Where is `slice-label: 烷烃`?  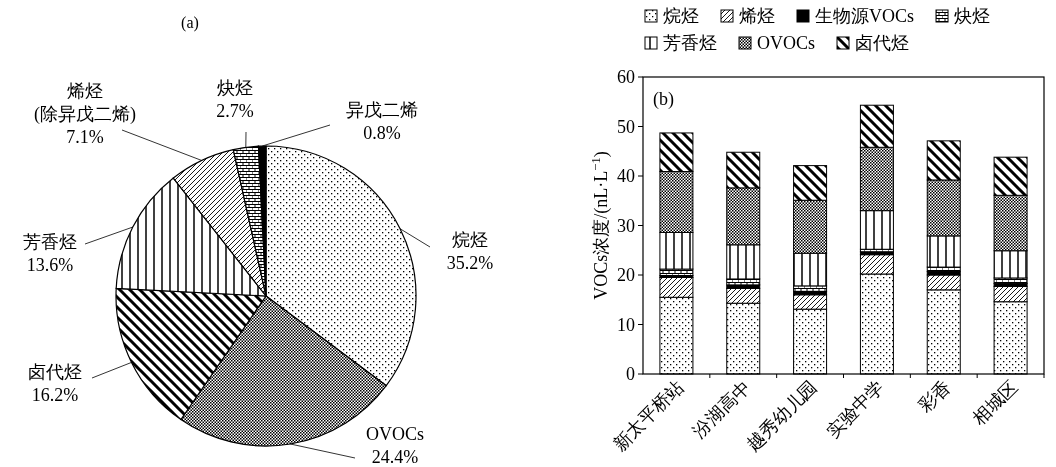
slice-label: 烷烃 is located at coordinates (470, 240).